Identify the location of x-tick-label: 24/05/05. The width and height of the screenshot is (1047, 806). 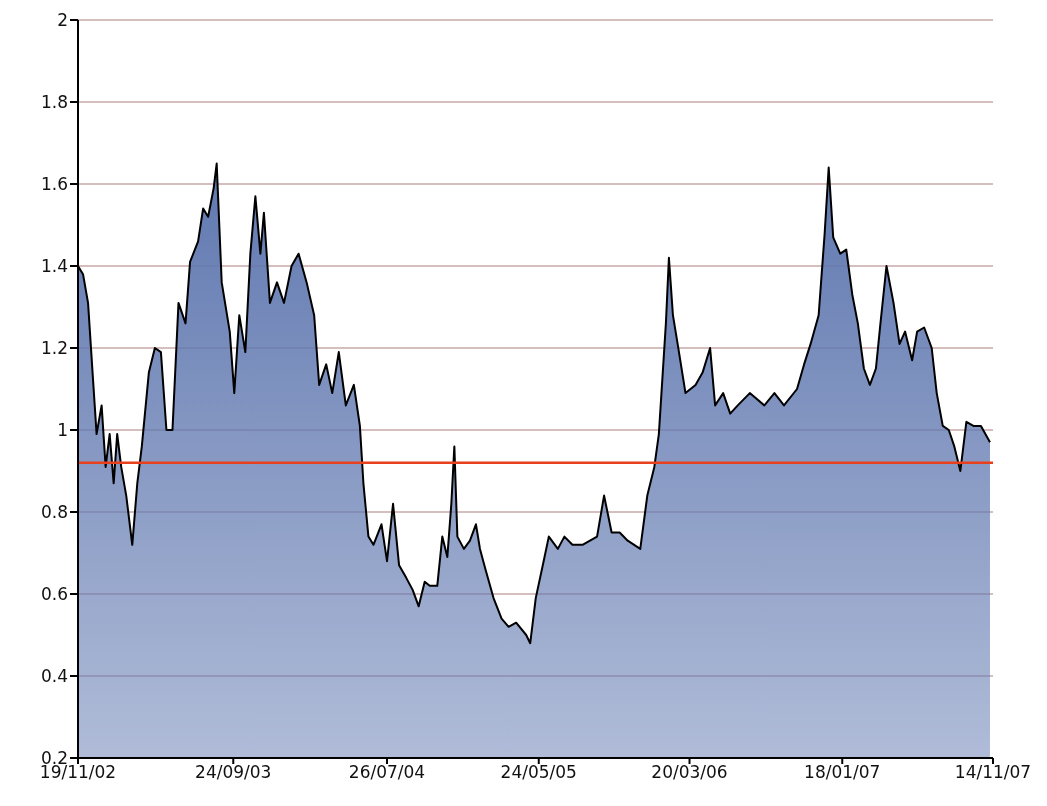
(538, 772).